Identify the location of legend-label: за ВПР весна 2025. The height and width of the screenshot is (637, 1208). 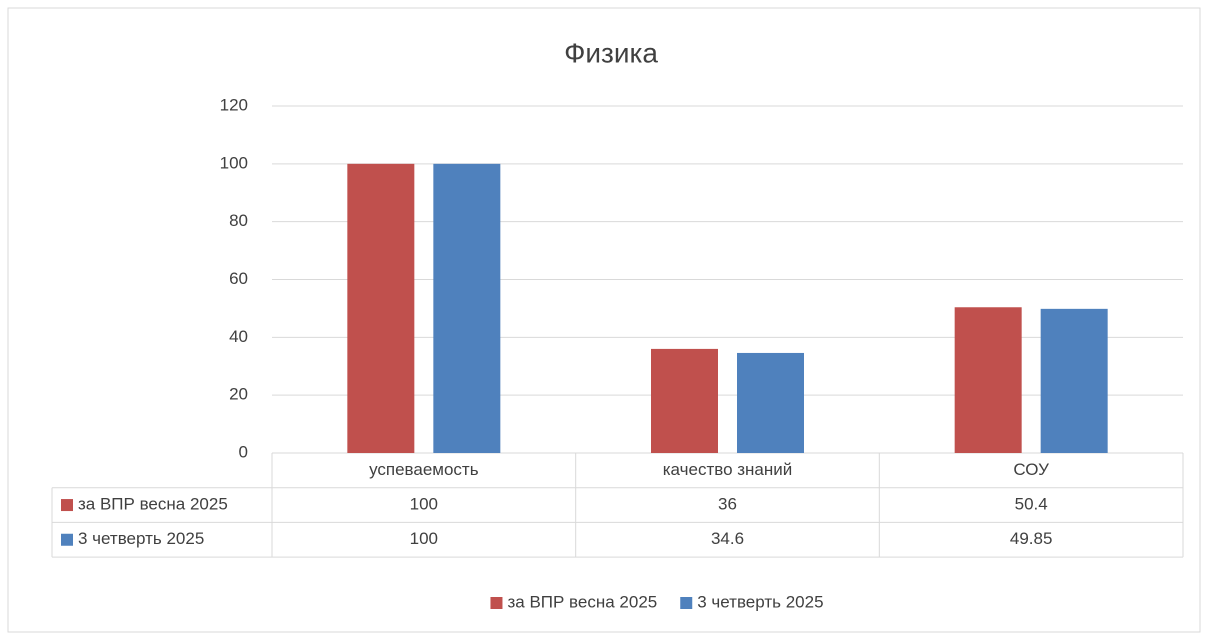
(582, 601).